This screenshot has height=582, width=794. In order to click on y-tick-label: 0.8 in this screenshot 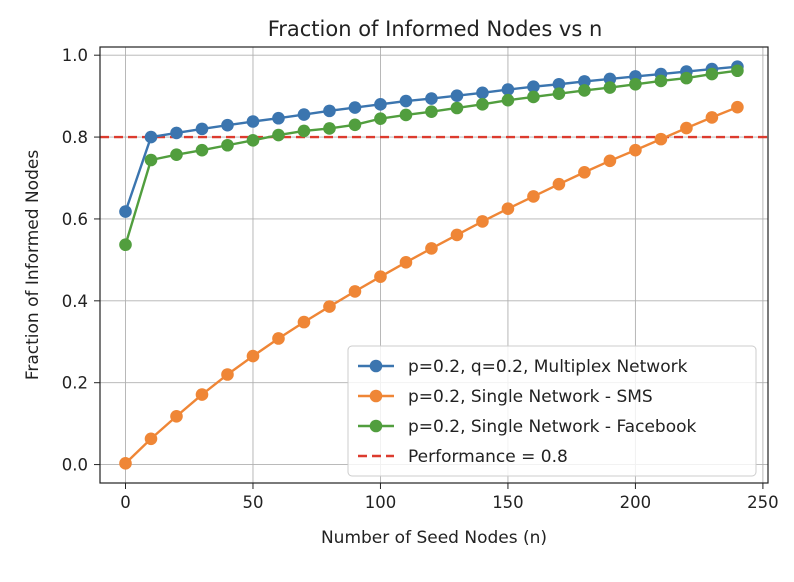, I will do `click(75, 137)`.